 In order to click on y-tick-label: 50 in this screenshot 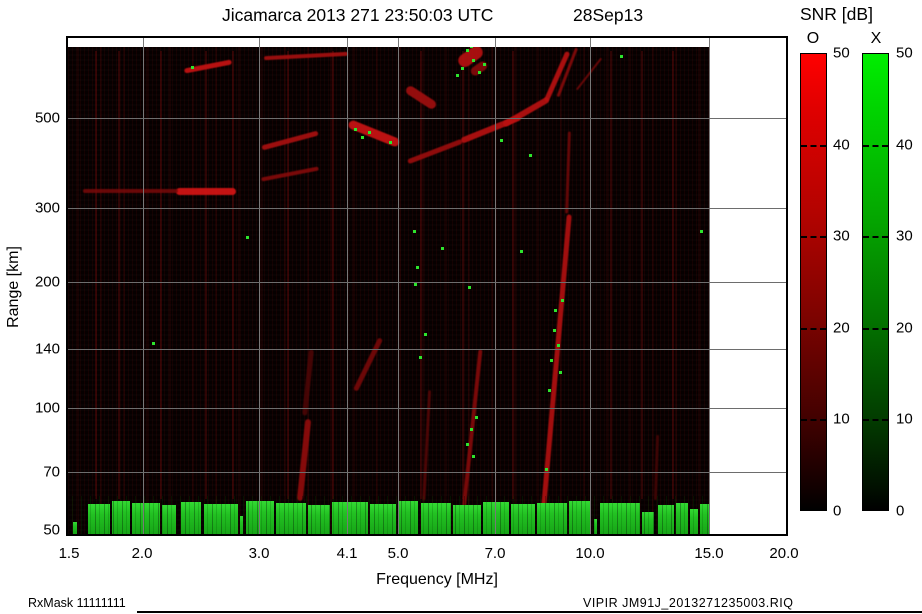, I will do `click(51, 530)`.